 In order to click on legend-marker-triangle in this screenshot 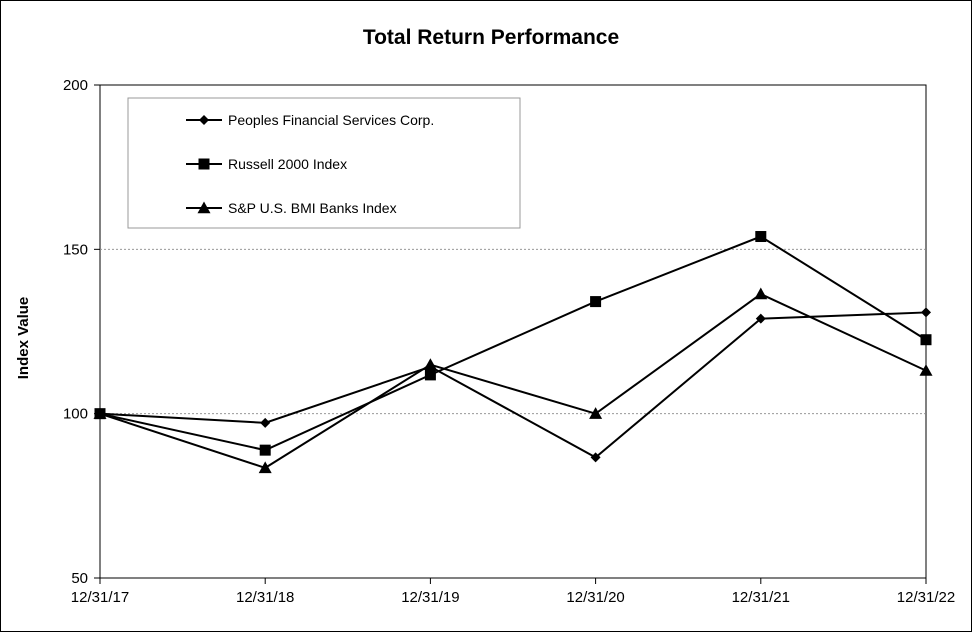, I will do `click(204, 207)`.